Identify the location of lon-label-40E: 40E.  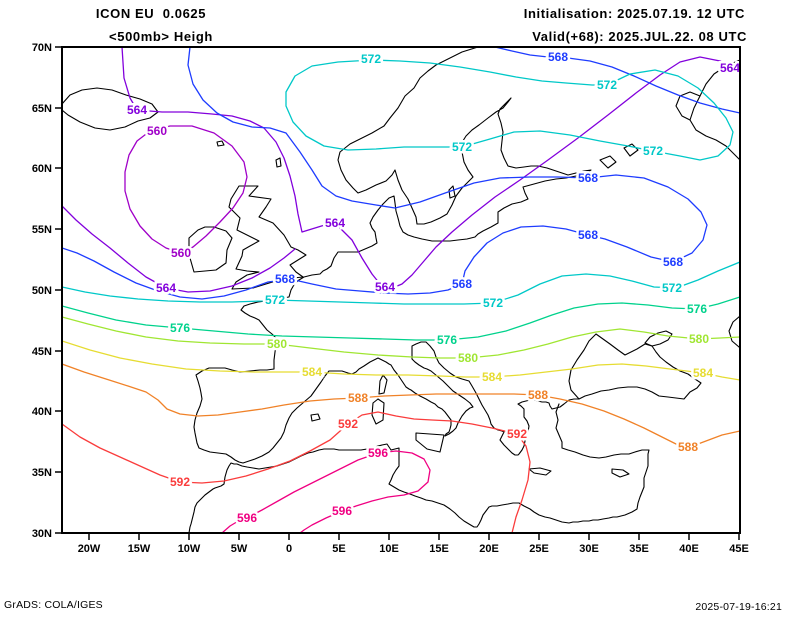
(689, 549).